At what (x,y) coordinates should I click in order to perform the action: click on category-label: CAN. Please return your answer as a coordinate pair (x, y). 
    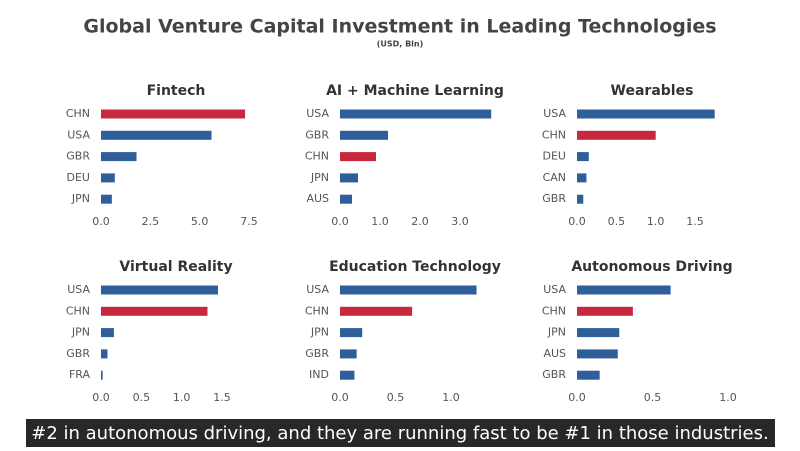
    Looking at the image, I should click on (554, 177).